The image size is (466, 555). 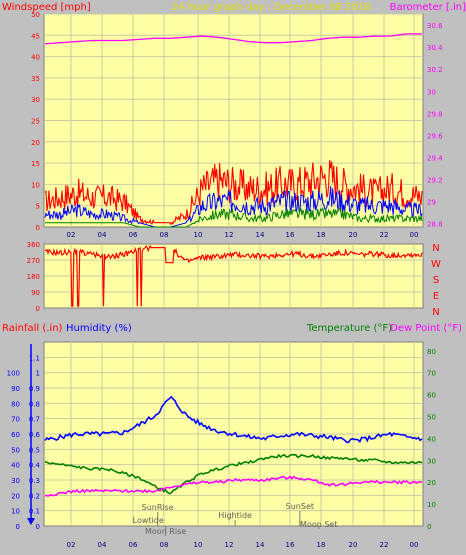 I want to click on temp-tick: 50, so click(x=431, y=417).